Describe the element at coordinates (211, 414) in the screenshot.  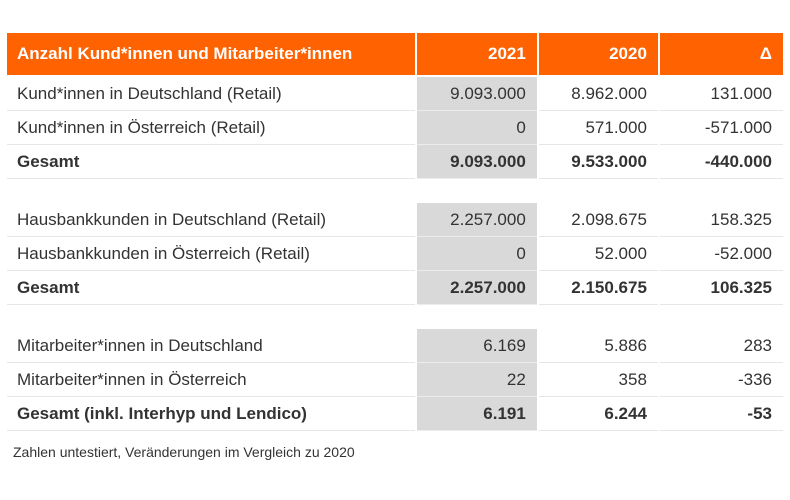
I see `row-label: Gesamt (inkl. Interhyp und Lendico)` at that location.